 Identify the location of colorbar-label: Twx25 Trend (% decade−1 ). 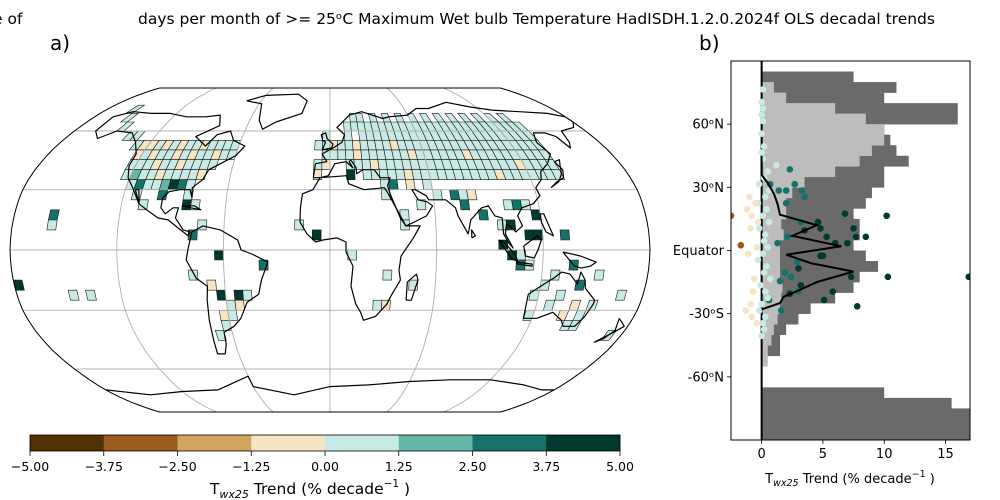
(309, 489).